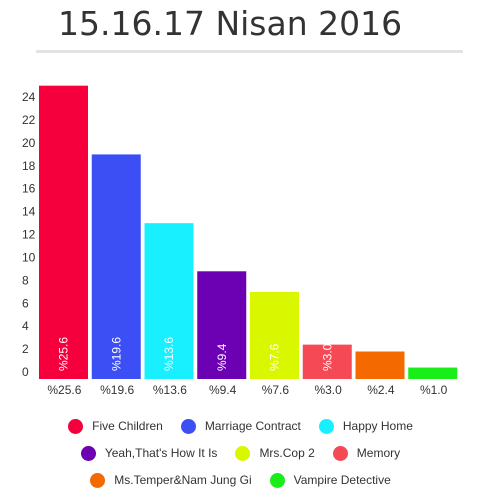  What do you see at coordinates (25, 349) in the screenshot?
I see `y-tick-label: 2` at bounding box center [25, 349].